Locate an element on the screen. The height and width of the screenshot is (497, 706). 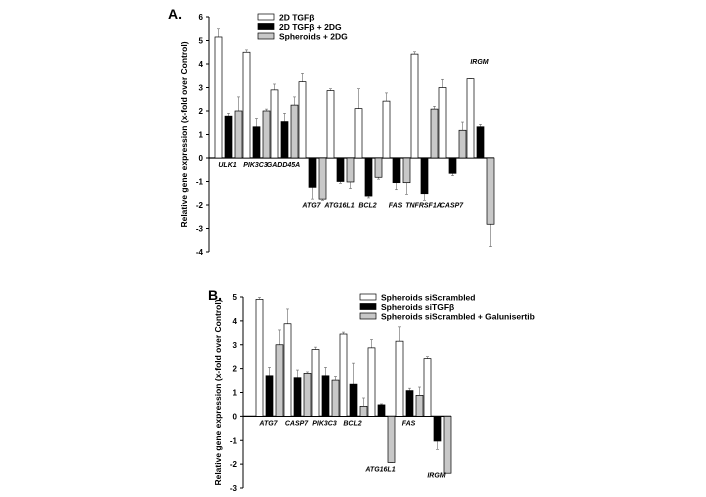
y-tick-label: -4 is located at coordinates (200, 252).